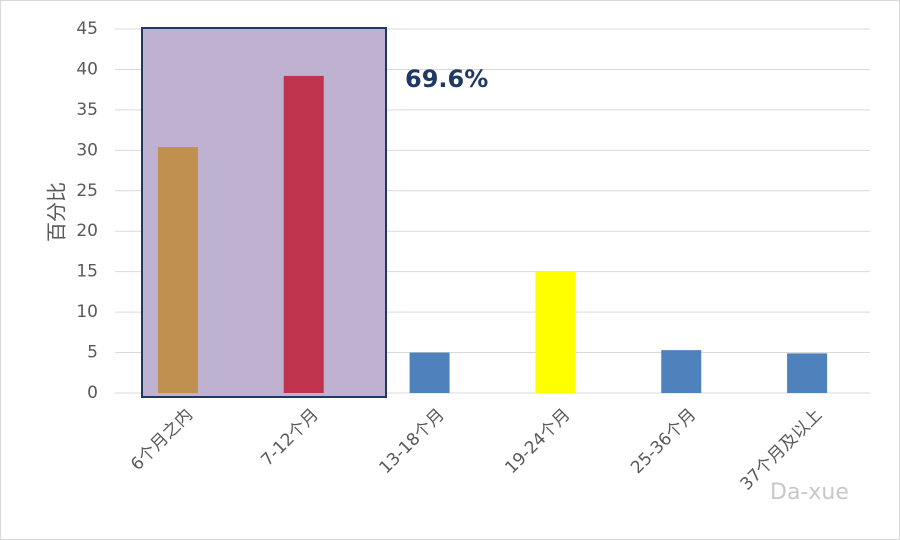  What do you see at coordinates (57, 212) in the screenshot?
I see `y-axis-label: 百分比` at bounding box center [57, 212].